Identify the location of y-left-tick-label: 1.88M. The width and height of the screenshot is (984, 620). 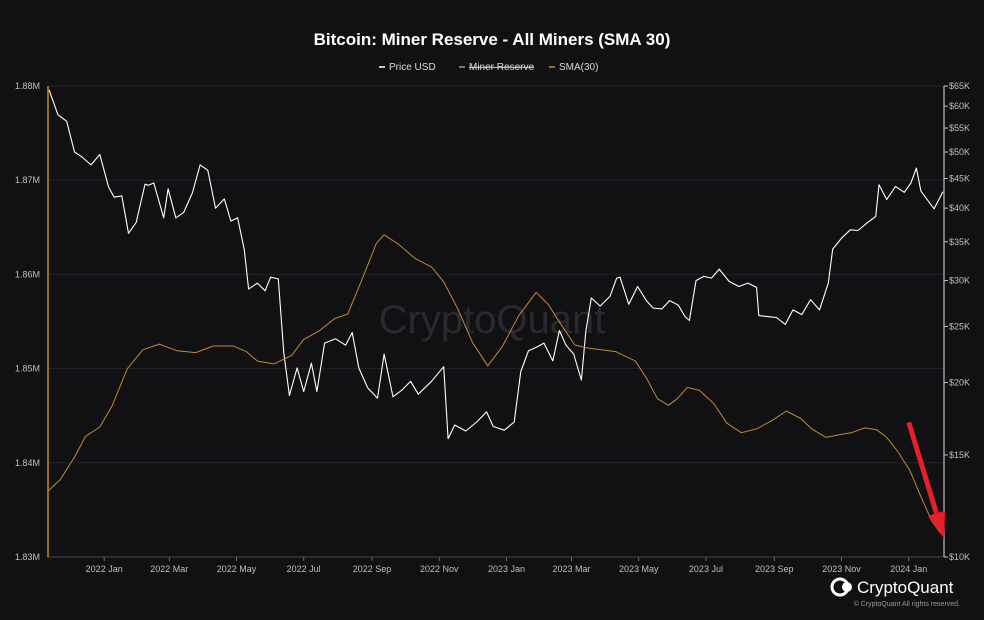
(27, 86).